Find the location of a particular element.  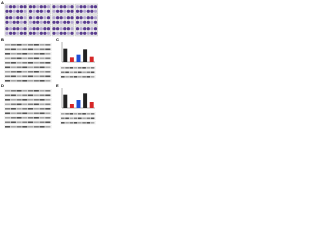

panel-label: B is located at coordinates (2, 39).